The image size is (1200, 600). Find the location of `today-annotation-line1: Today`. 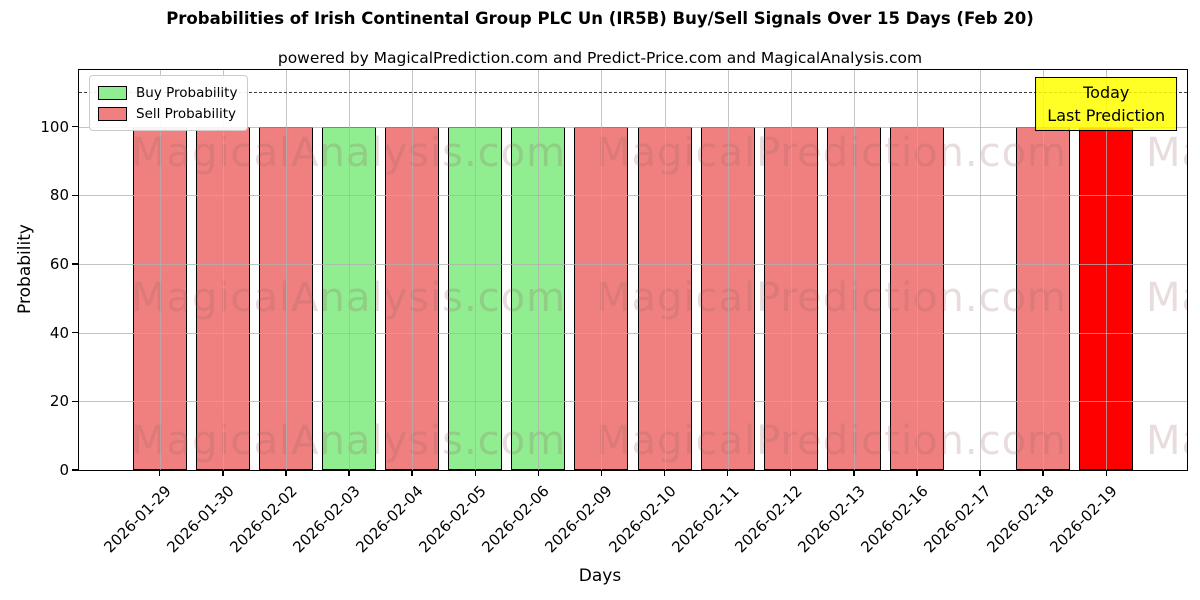

today-annotation-line1: Today is located at coordinates (1106, 92).